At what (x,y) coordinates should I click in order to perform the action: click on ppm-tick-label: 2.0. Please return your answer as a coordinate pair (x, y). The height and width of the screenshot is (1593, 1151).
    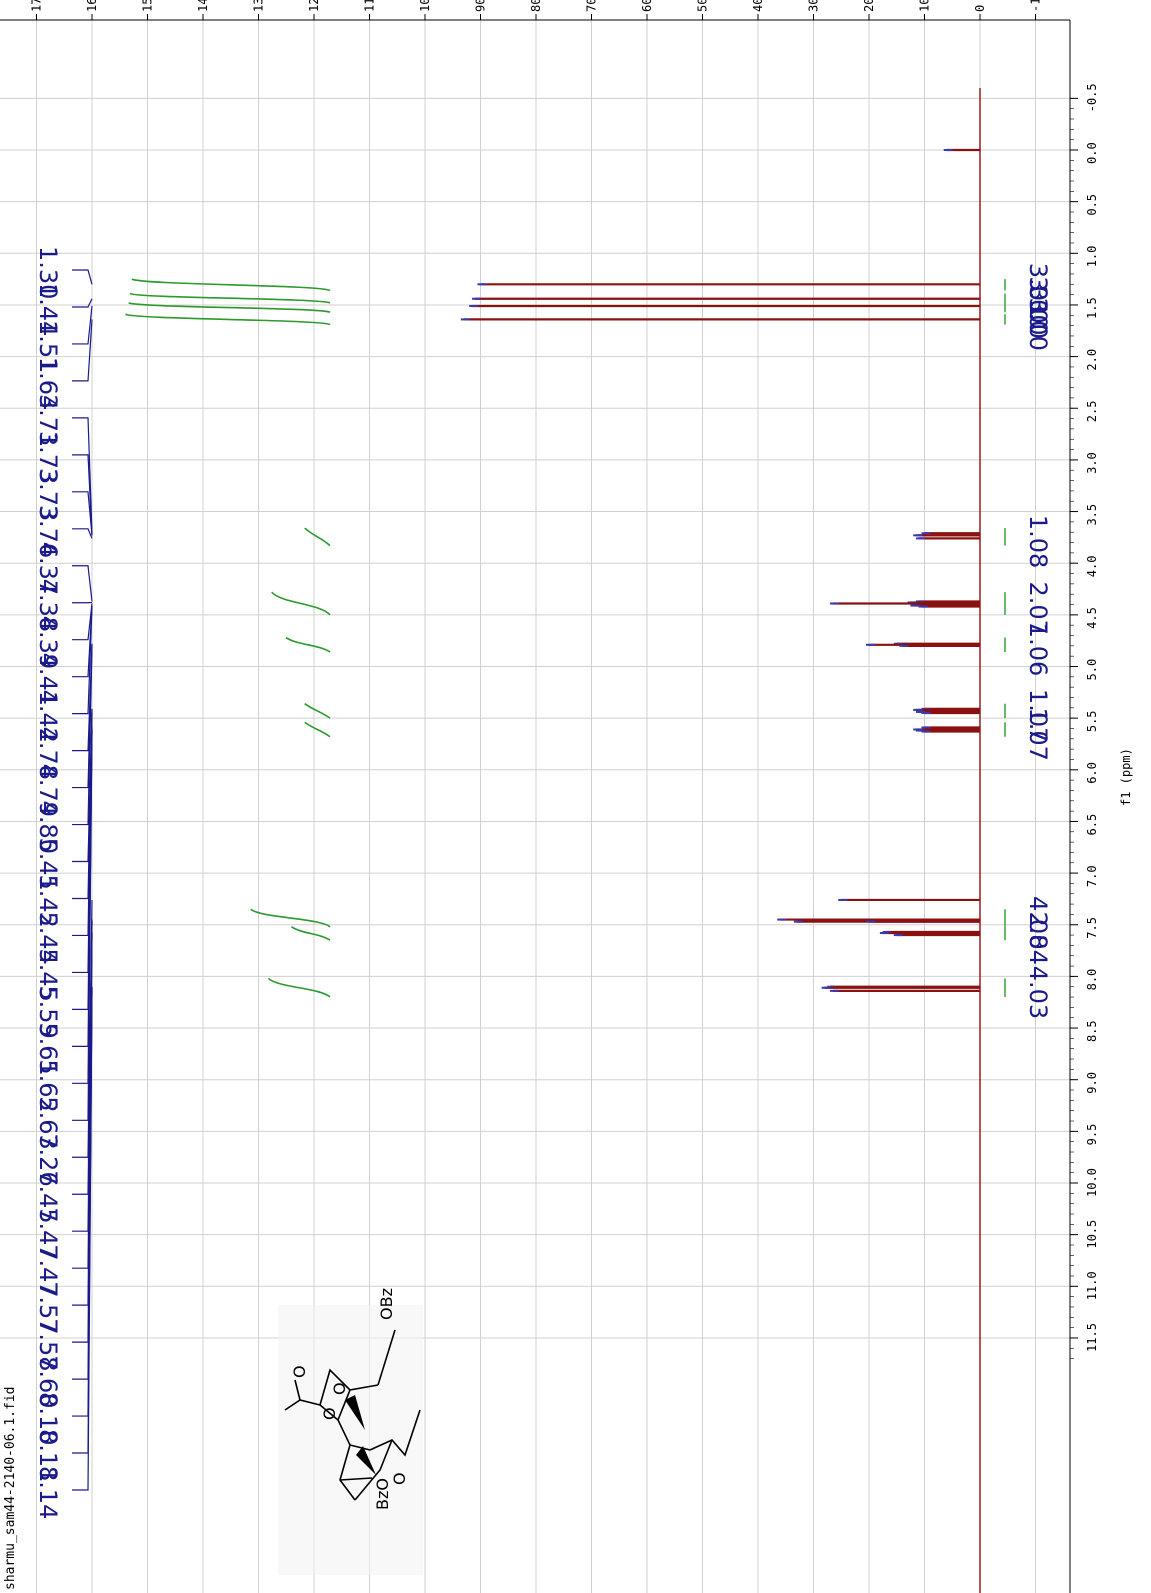
    Looking at the image, I should click on (1092, 360).